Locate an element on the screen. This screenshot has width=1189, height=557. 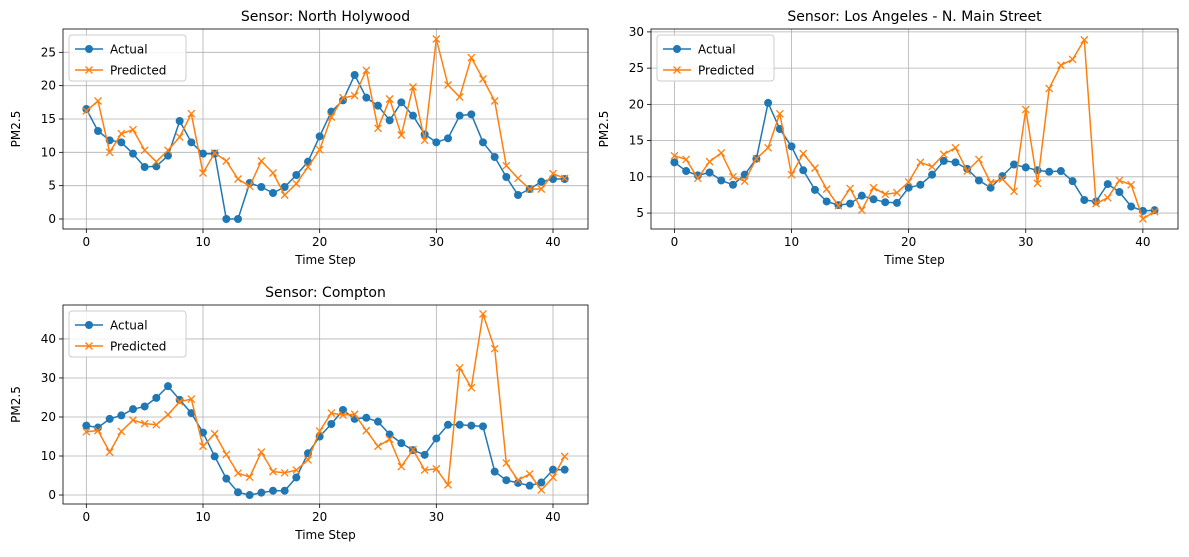
y-tick-label: 20 is located at coordinates (636, 104).